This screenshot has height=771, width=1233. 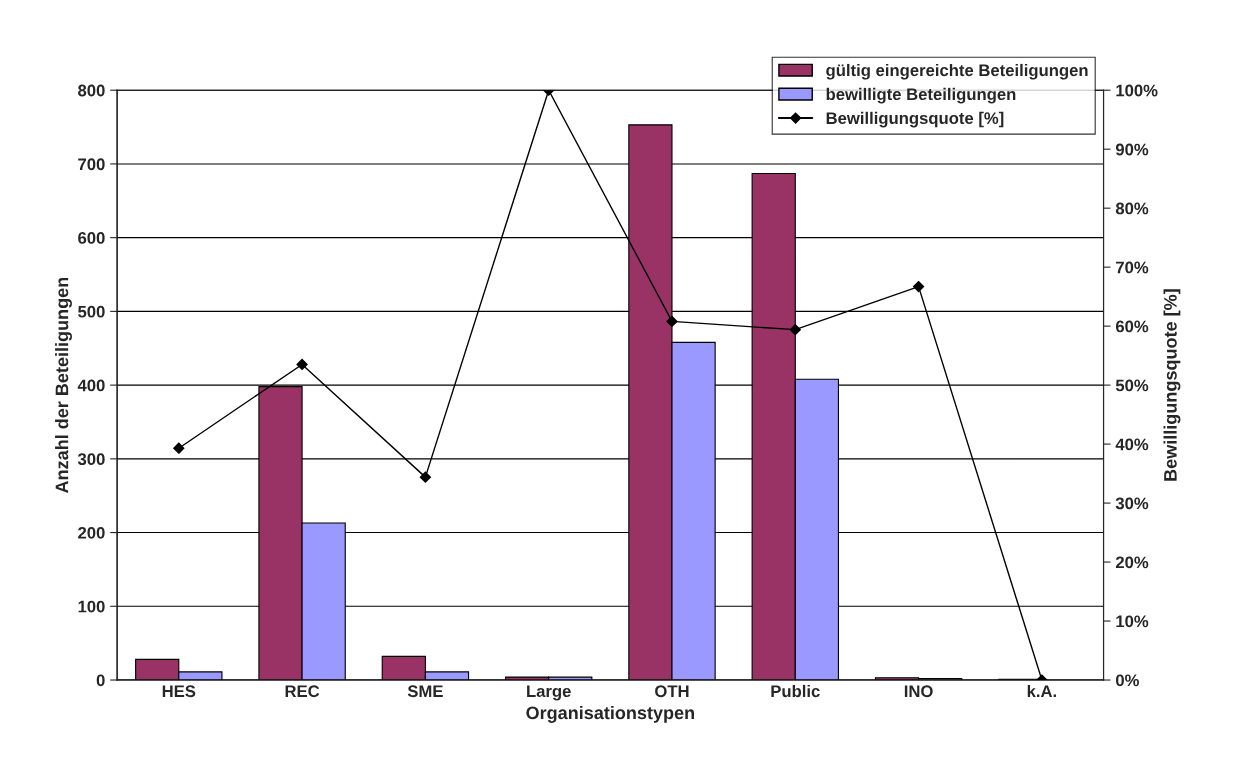 I want to click on y-tick-label: 400, so click(x=91, y=385).